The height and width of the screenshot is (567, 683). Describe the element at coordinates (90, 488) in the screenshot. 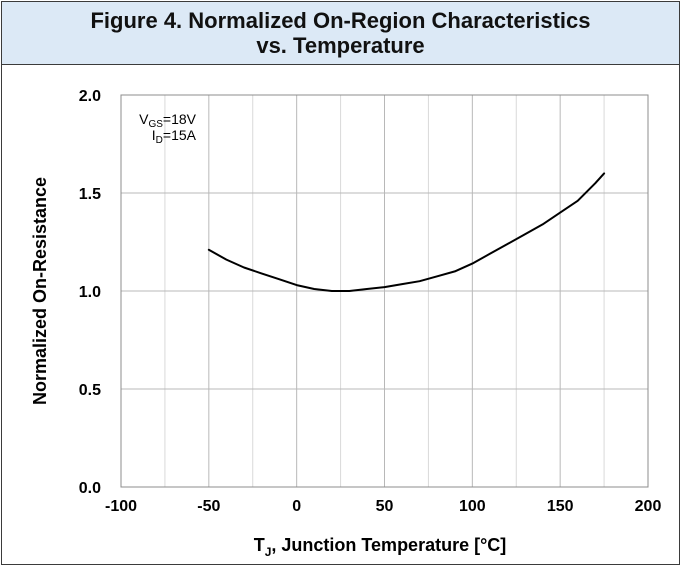

I see `y-tick-label: 0.0` at that location.